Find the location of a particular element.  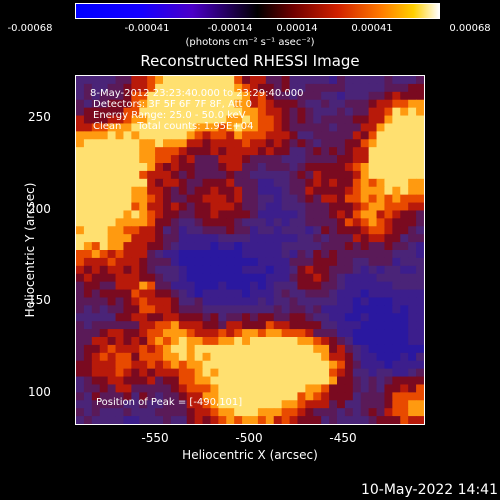

y-tick-label: 200 is located at coordinates (39, 209).